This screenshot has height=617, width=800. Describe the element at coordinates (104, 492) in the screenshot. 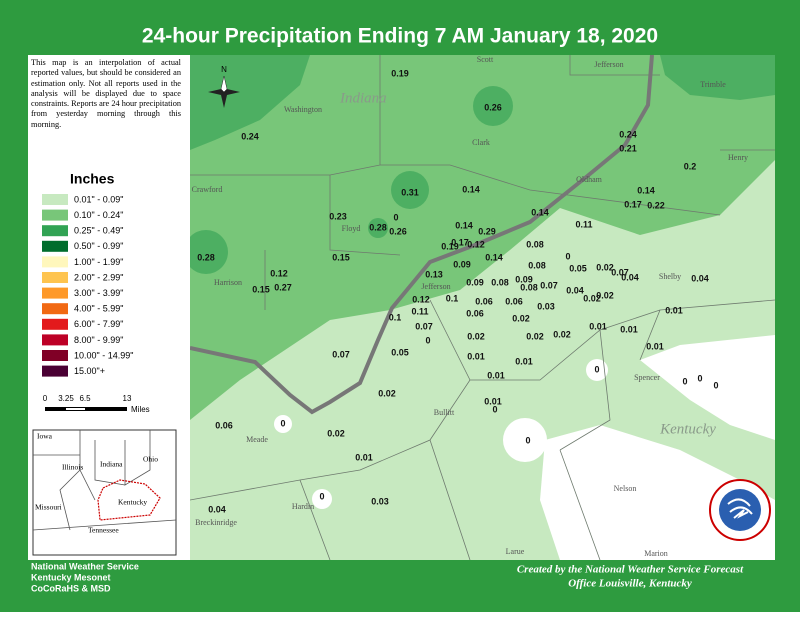

I see `inset-map` at that location.